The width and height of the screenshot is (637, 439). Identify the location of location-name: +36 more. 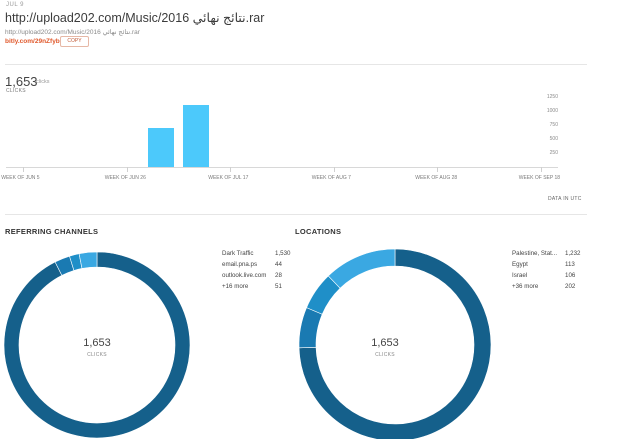
(525, 286).